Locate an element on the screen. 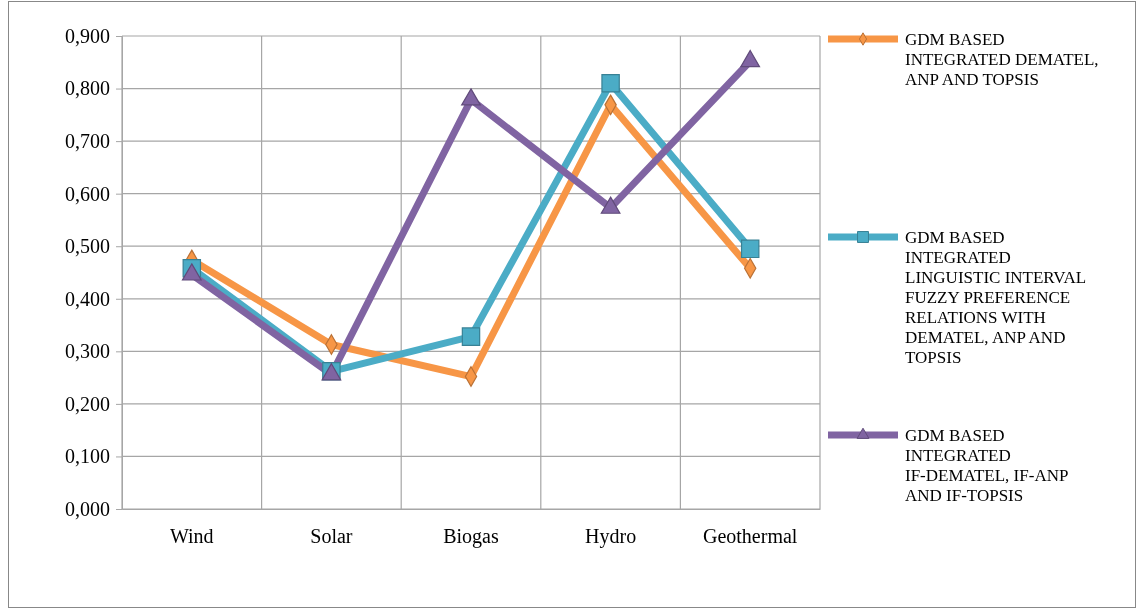  y-tick-label: 0,700 is located at coordinates (87, 141).